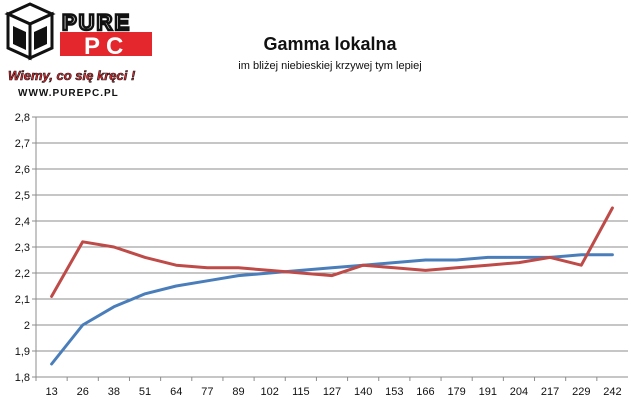 The image size is (640, 411). I want to click on x-tick-label: 140, so click(363, 392).